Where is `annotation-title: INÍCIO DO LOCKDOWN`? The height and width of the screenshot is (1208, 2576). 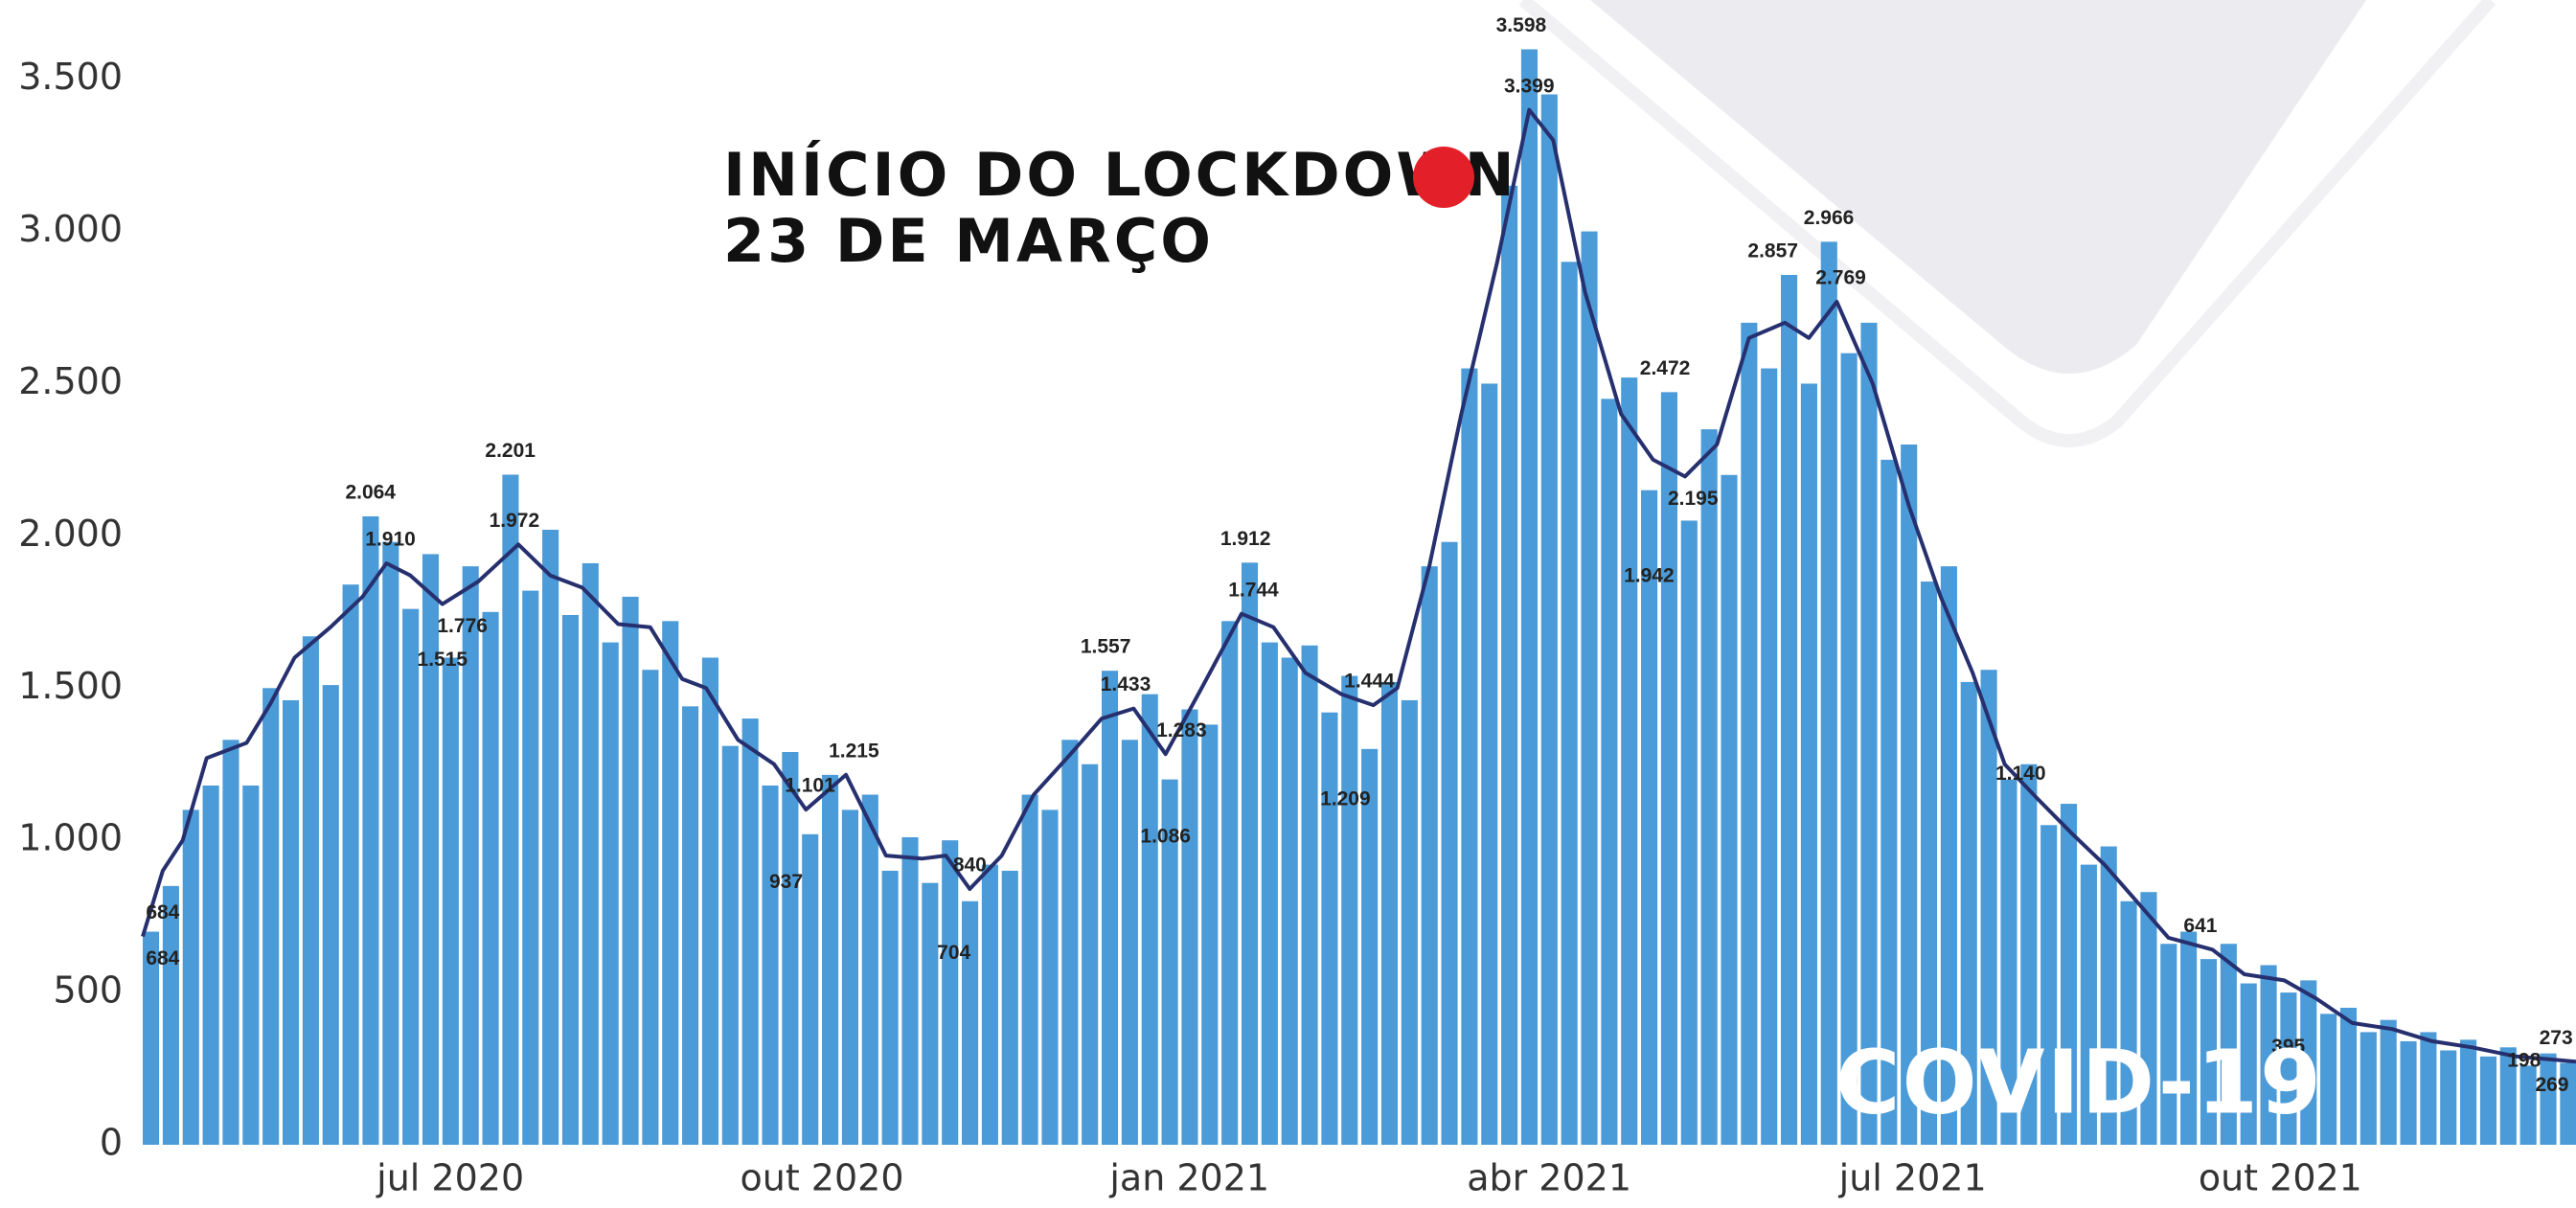 annotation-title: INÍCIO DO LOCKDOWN is located at coordinates (1120, 175).